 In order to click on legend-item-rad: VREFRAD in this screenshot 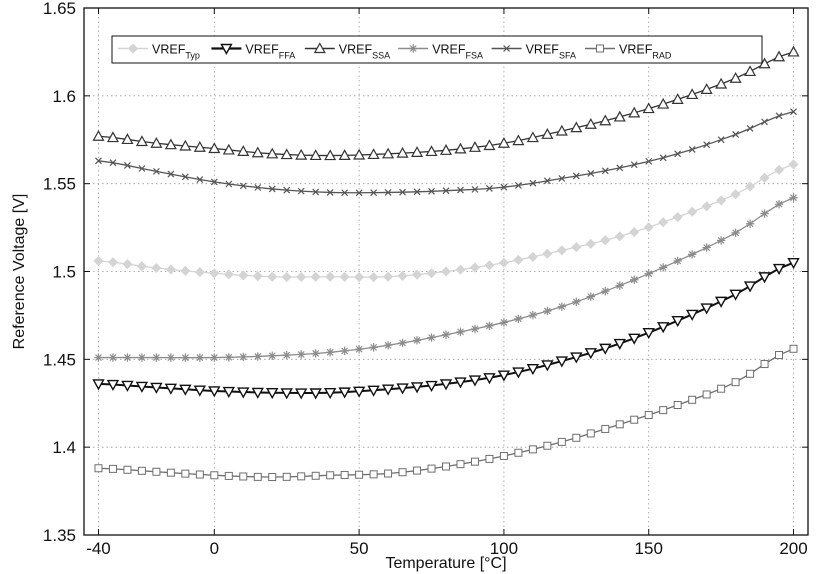, I will do `click(628, 52)`.